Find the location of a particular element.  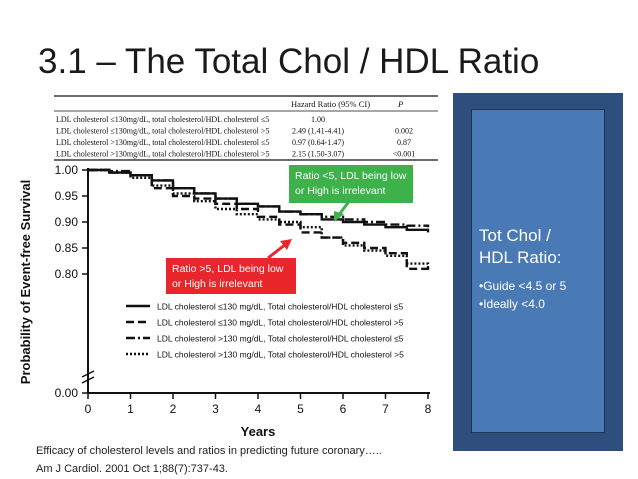

table-row-hr: 2.49 (1.41-4.41) is located at coordinates (318, 131).